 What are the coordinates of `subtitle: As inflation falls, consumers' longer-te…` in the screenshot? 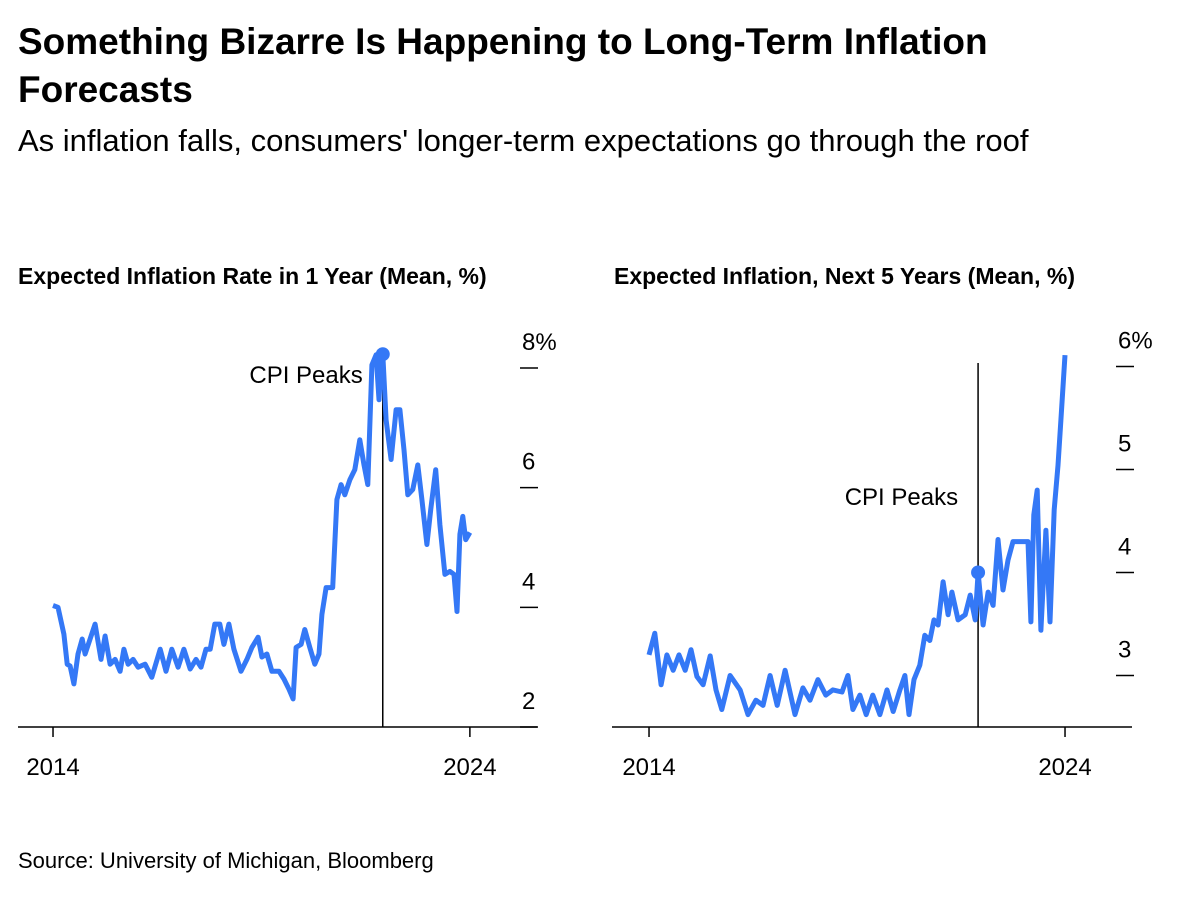 It's located at (523, 140).